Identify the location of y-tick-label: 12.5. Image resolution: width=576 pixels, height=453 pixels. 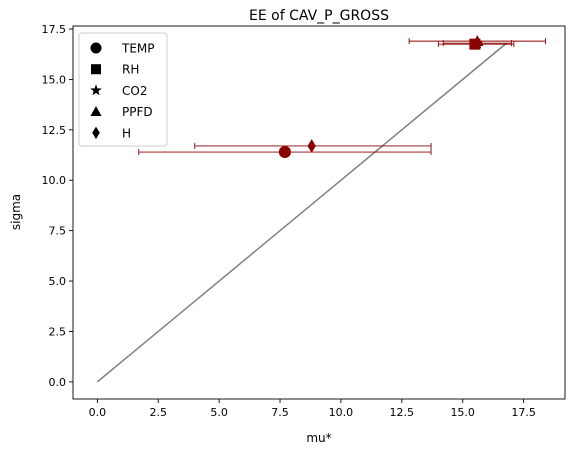
(54, 130).